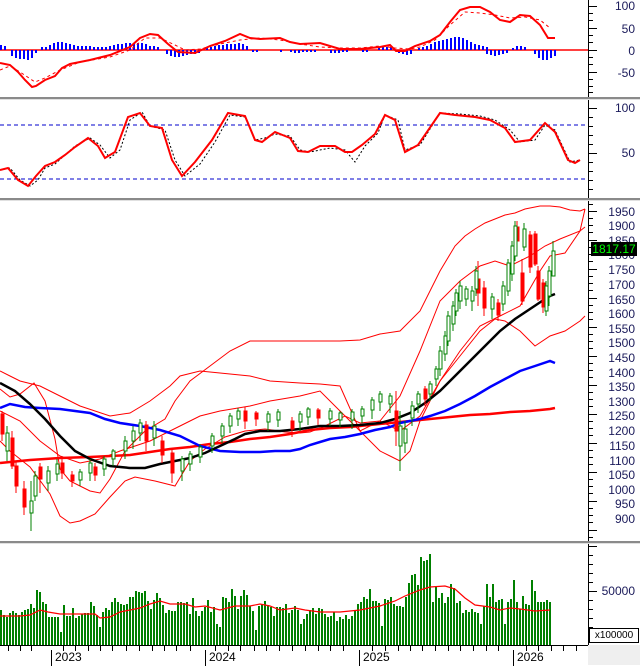 The width and height of the screenshot is (640, 666). I want to click on price-label: 1000, so click(621, 490).